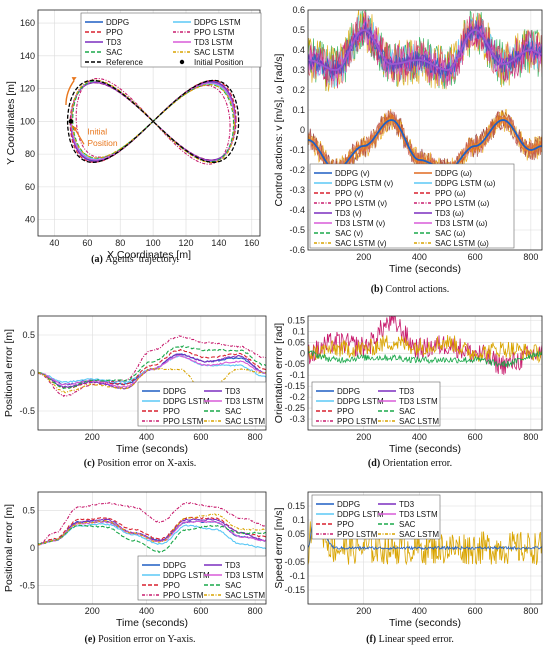 This screenshot has height=671, width=550. I want to click on y-tick-label: -0.1, so click(297, 150).